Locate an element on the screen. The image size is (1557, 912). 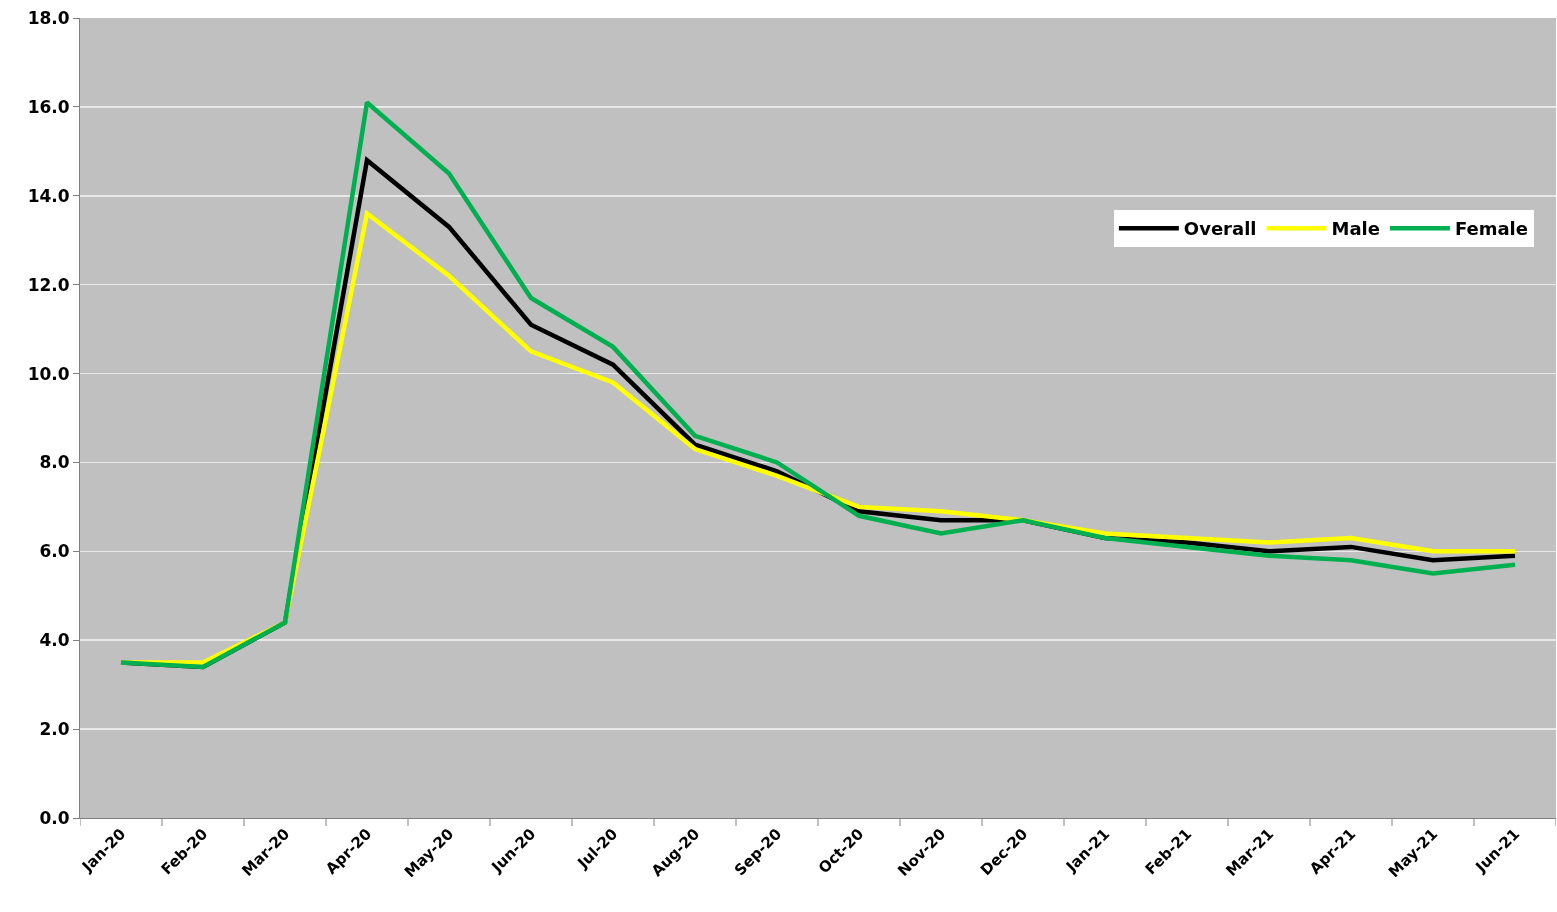
y-tick-label: 6.0 is located at coordinates (54, 551).